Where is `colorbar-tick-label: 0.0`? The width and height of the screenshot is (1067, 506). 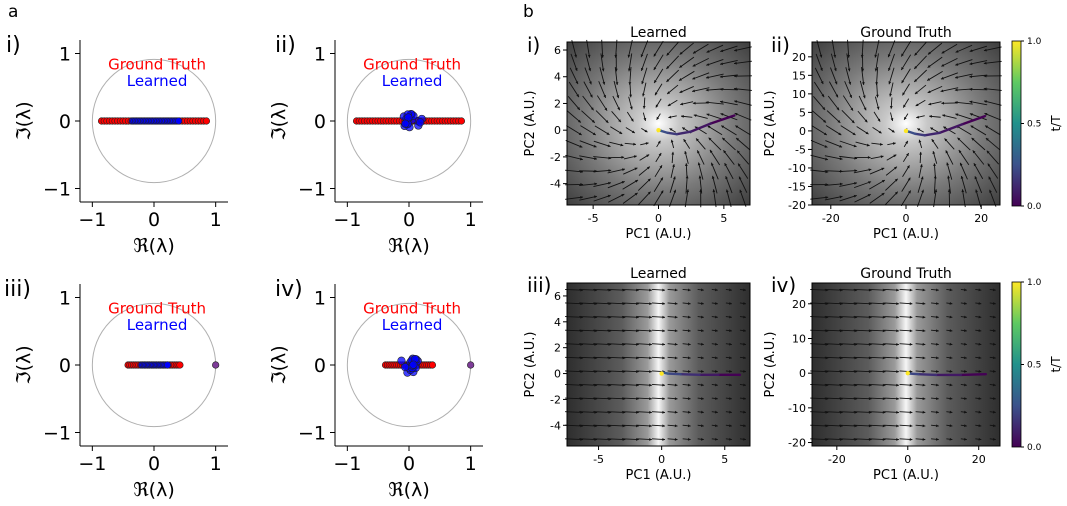 colorbar-tick-label: 0.0 is located at coordinates (1034, 207).